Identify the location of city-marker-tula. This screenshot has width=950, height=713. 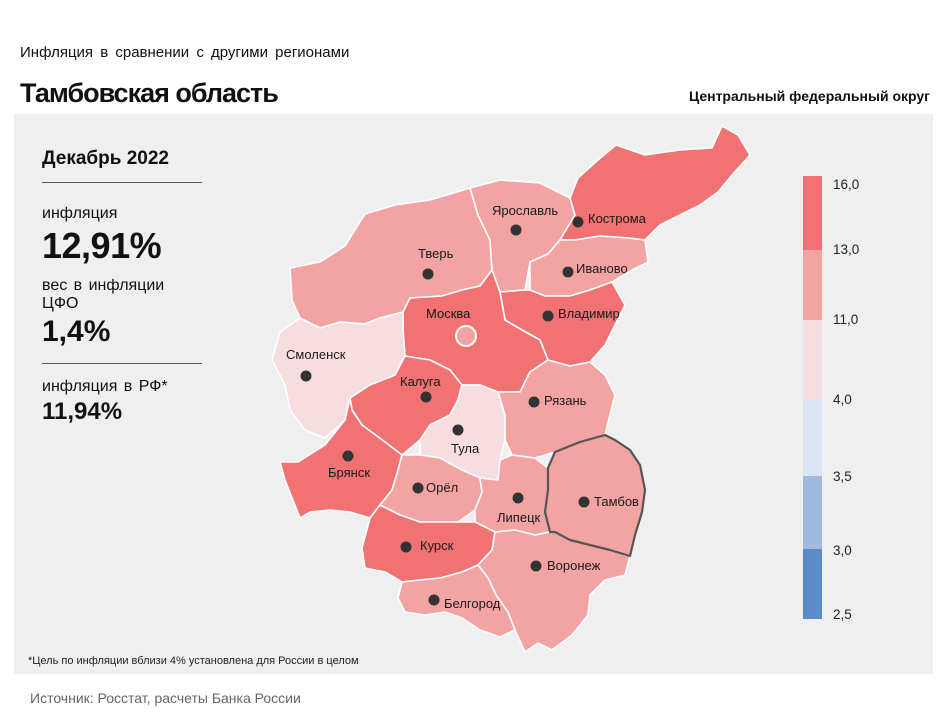
(458, 430).